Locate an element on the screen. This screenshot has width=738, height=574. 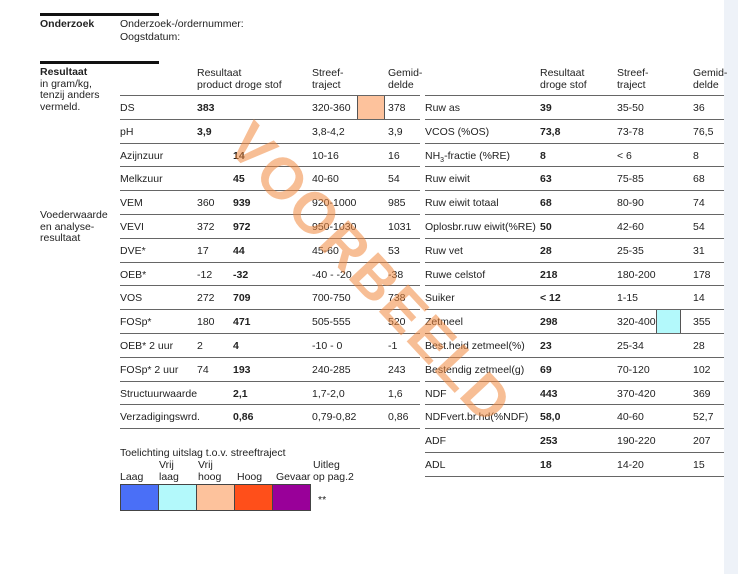
gemiddelde-value: 985 is located at coordinates (397, 203).